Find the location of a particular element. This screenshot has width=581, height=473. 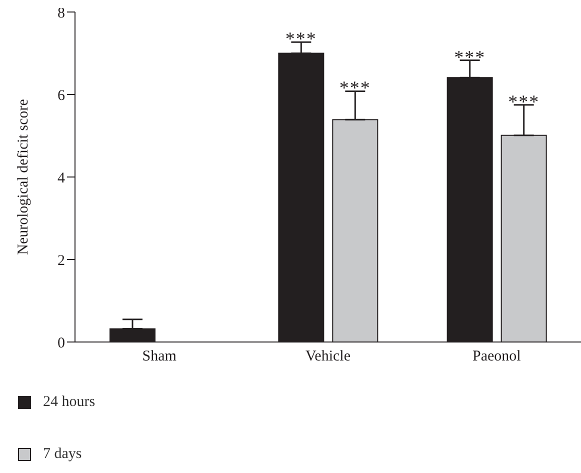

x-tick-label: Vehicle is located at coordinates (328, 356).